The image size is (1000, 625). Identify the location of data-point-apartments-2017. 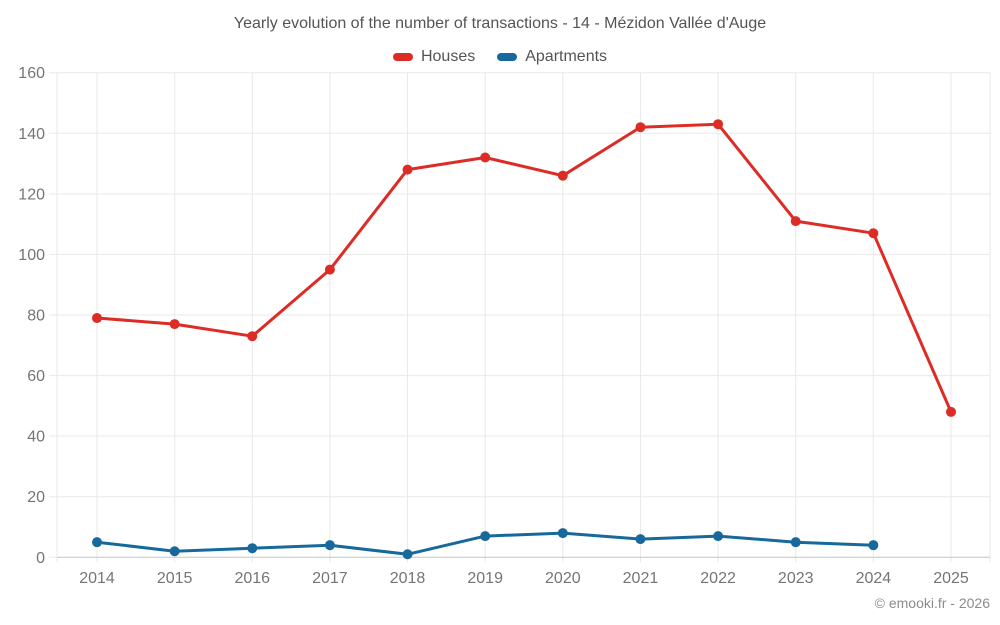
(329, 545).